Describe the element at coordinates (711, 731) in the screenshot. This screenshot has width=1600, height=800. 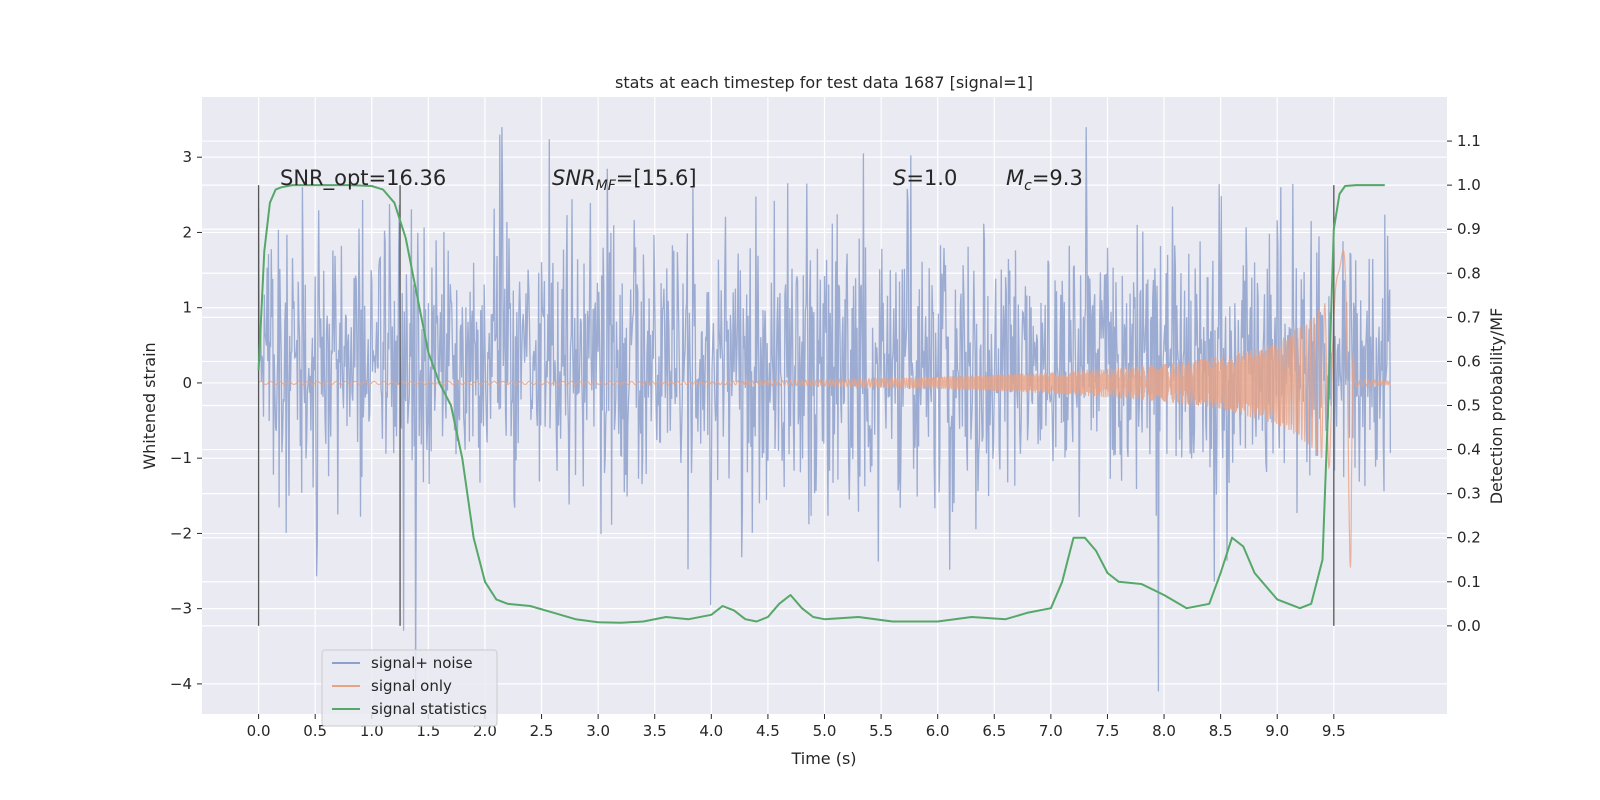
I see `x-tick-label: 4.0` at that location.